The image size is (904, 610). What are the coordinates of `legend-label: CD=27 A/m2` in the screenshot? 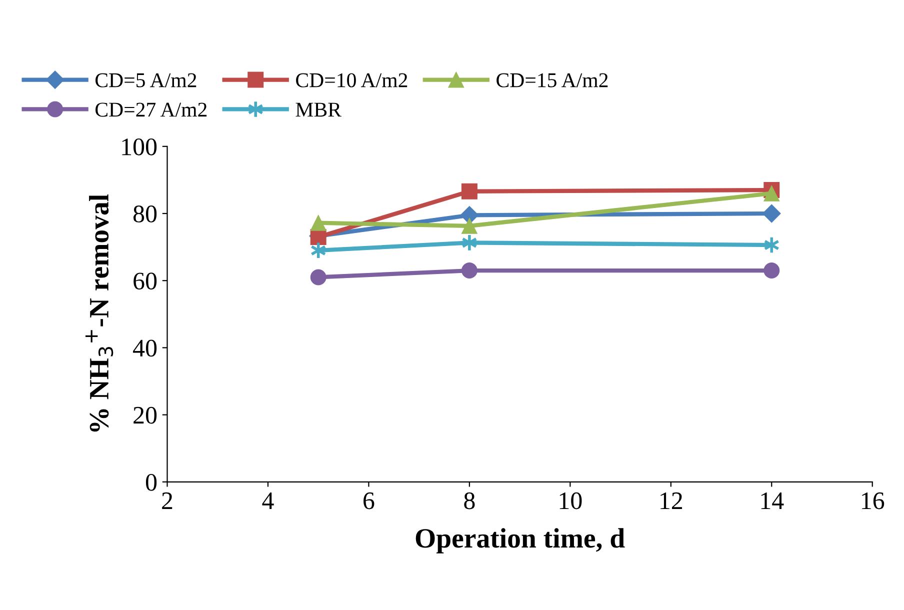 It's located at (151, 109).